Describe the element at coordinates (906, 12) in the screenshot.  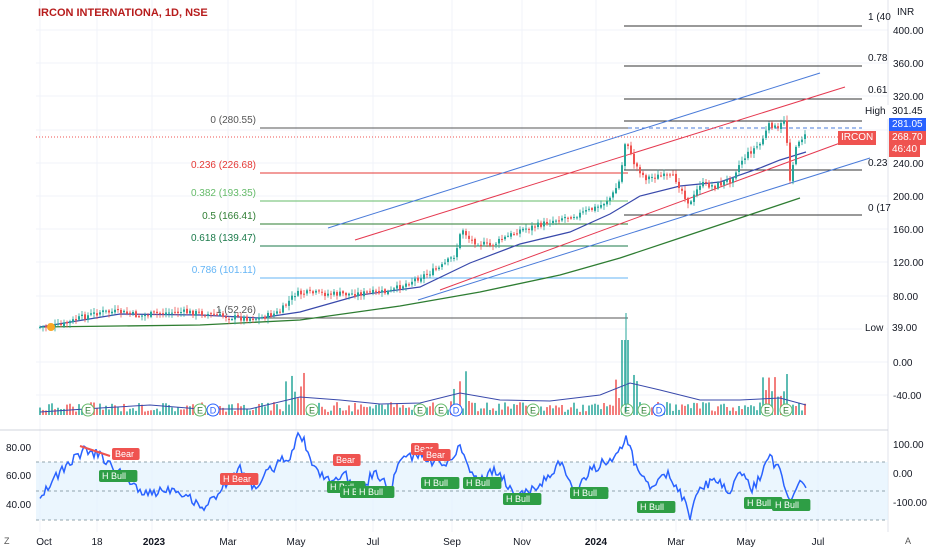
I see `currency-label: INR` at that location.